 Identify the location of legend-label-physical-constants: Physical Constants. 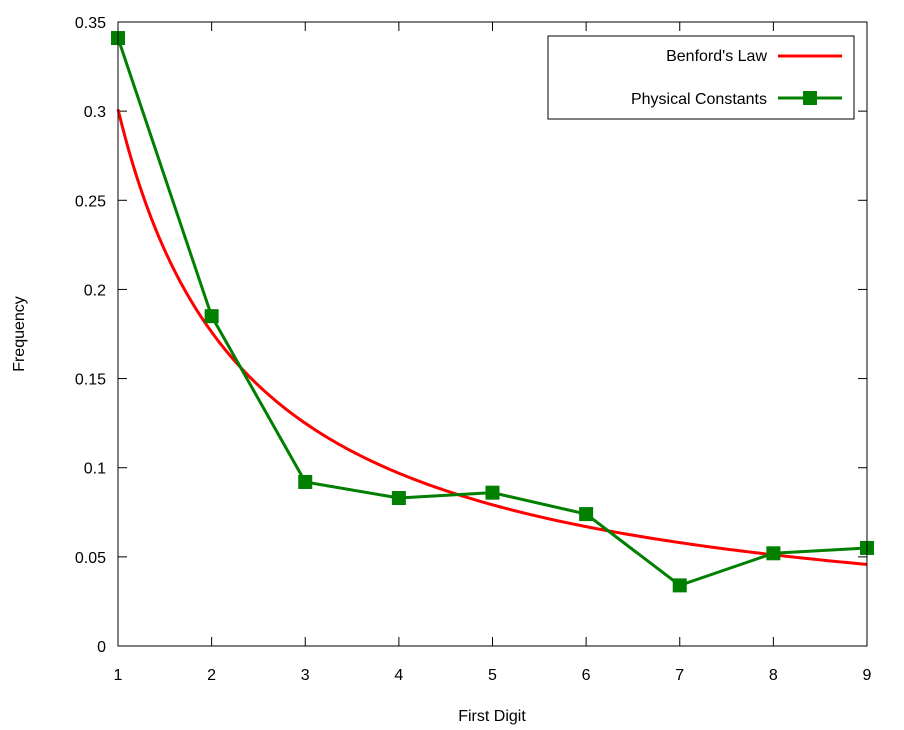
(699, 99).